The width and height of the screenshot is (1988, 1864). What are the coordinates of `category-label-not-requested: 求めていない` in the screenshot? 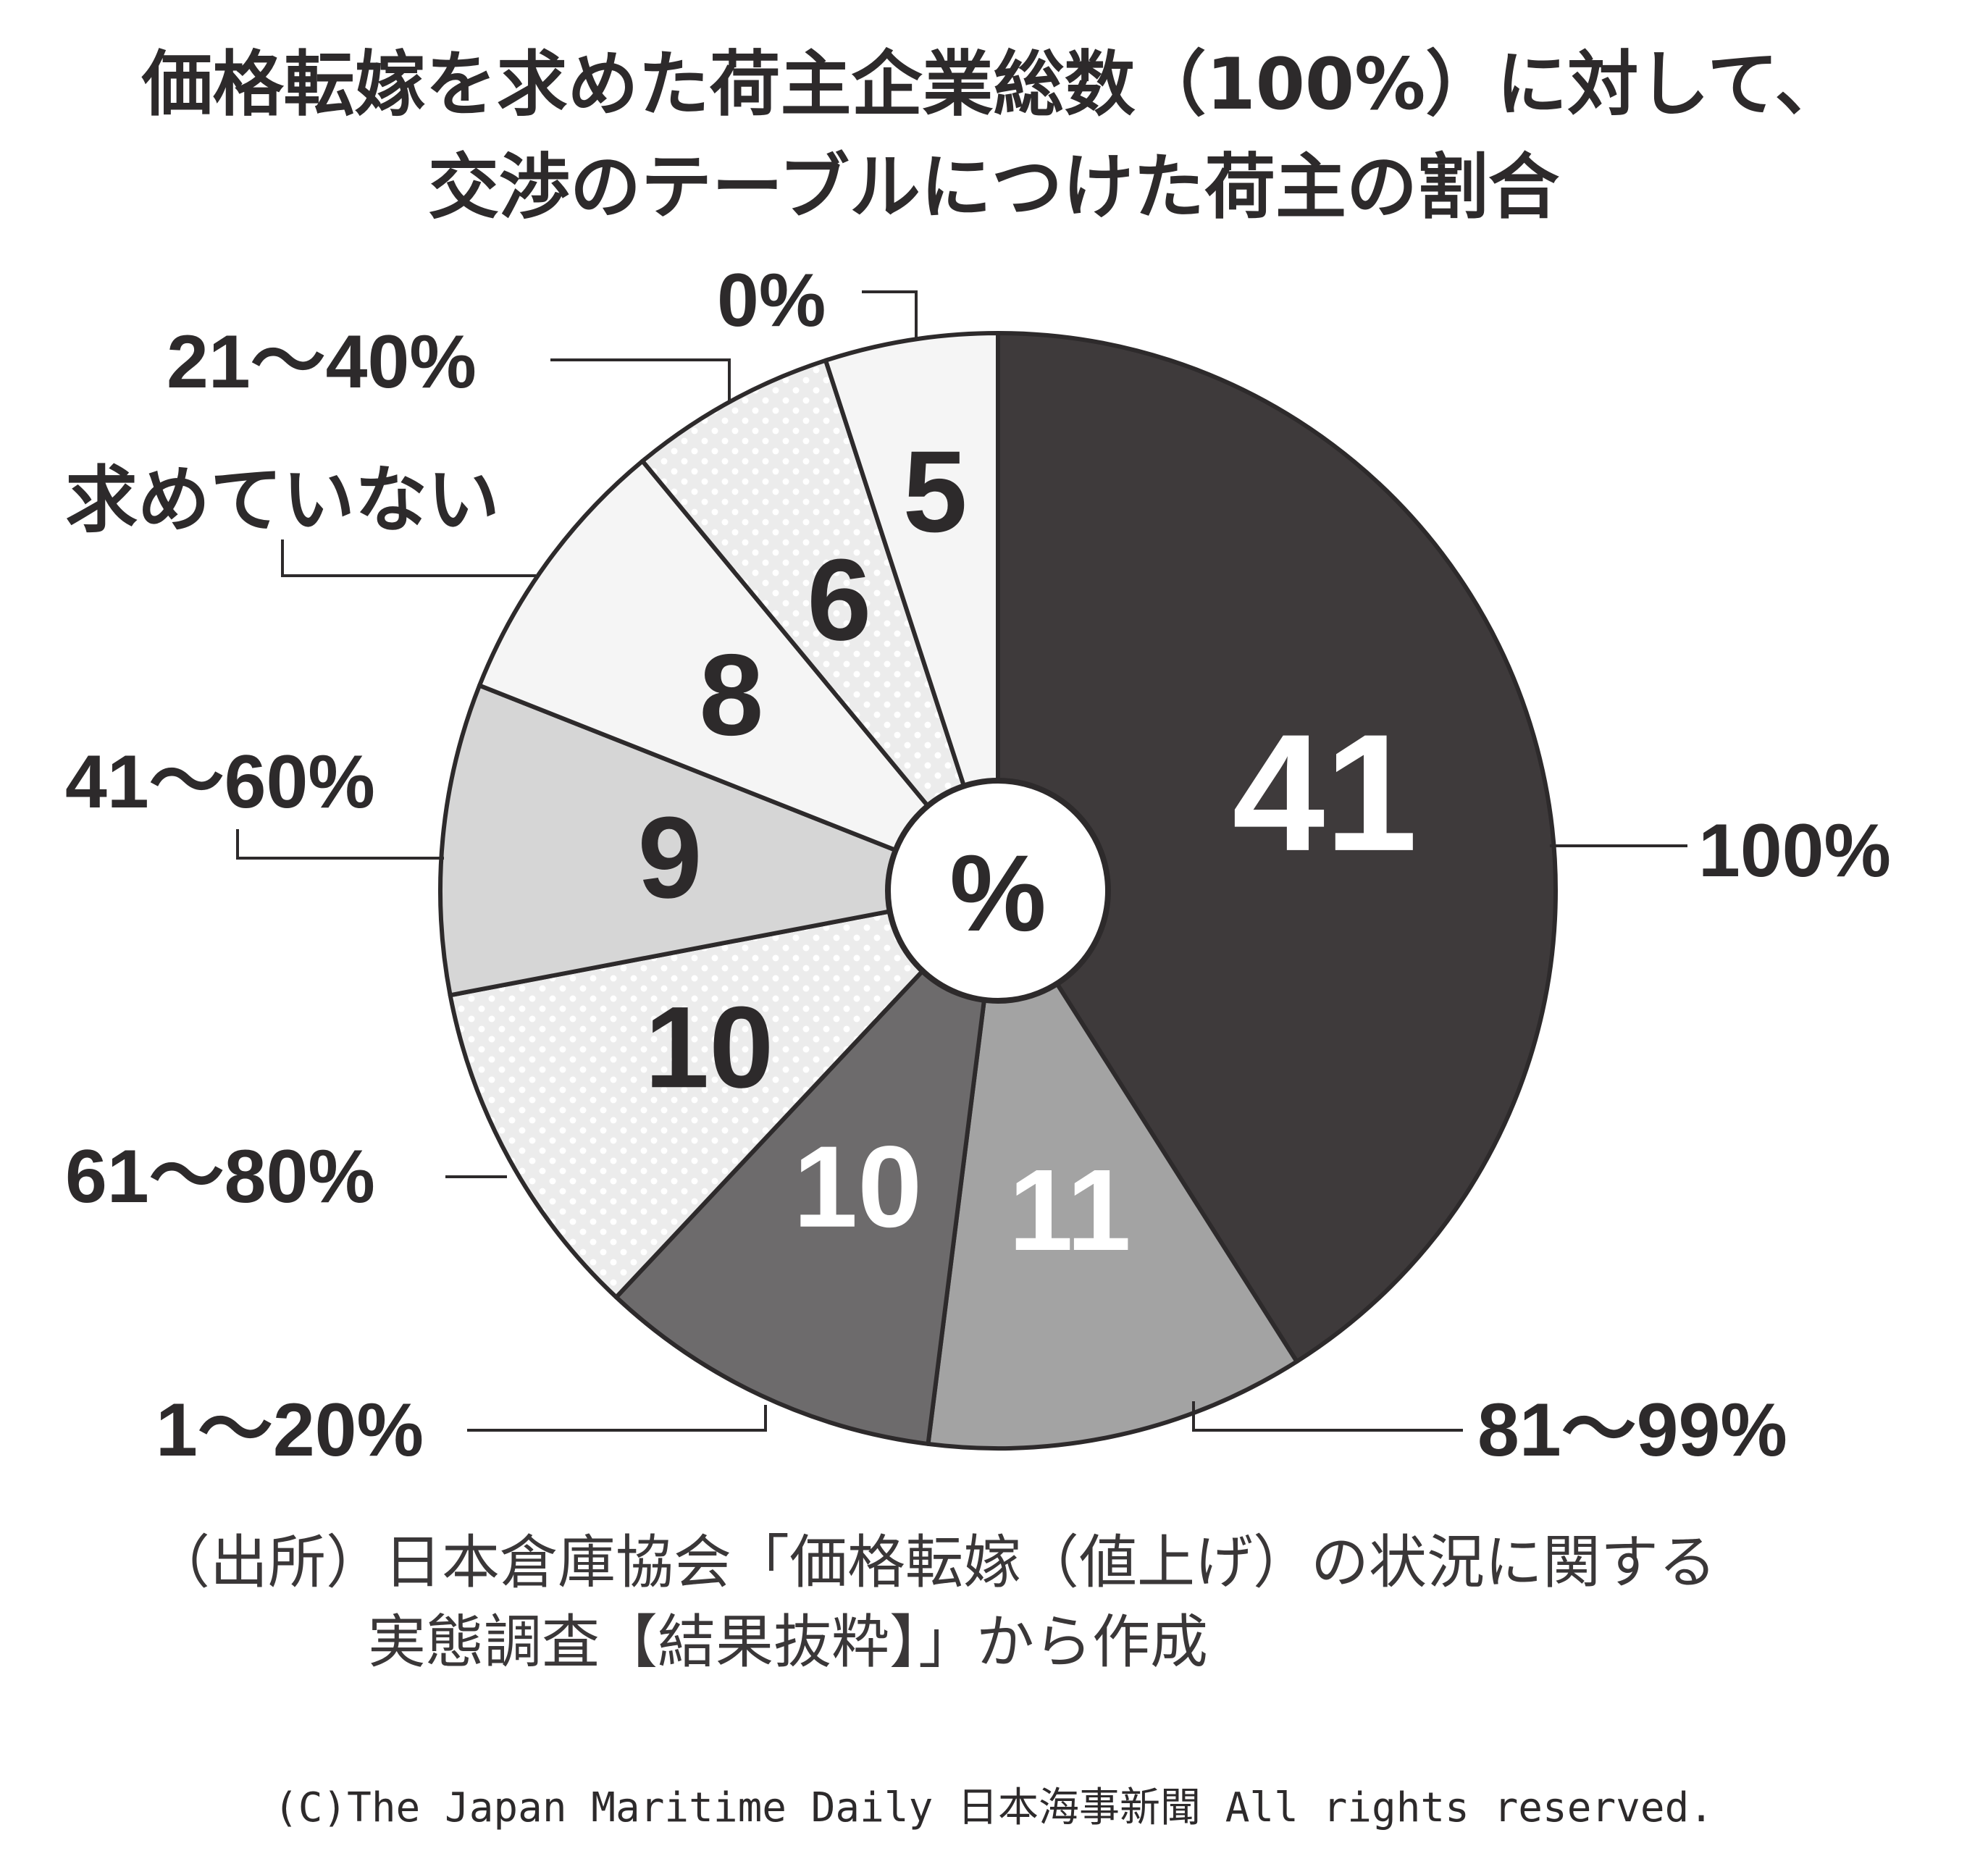 It's located at (282, 500).